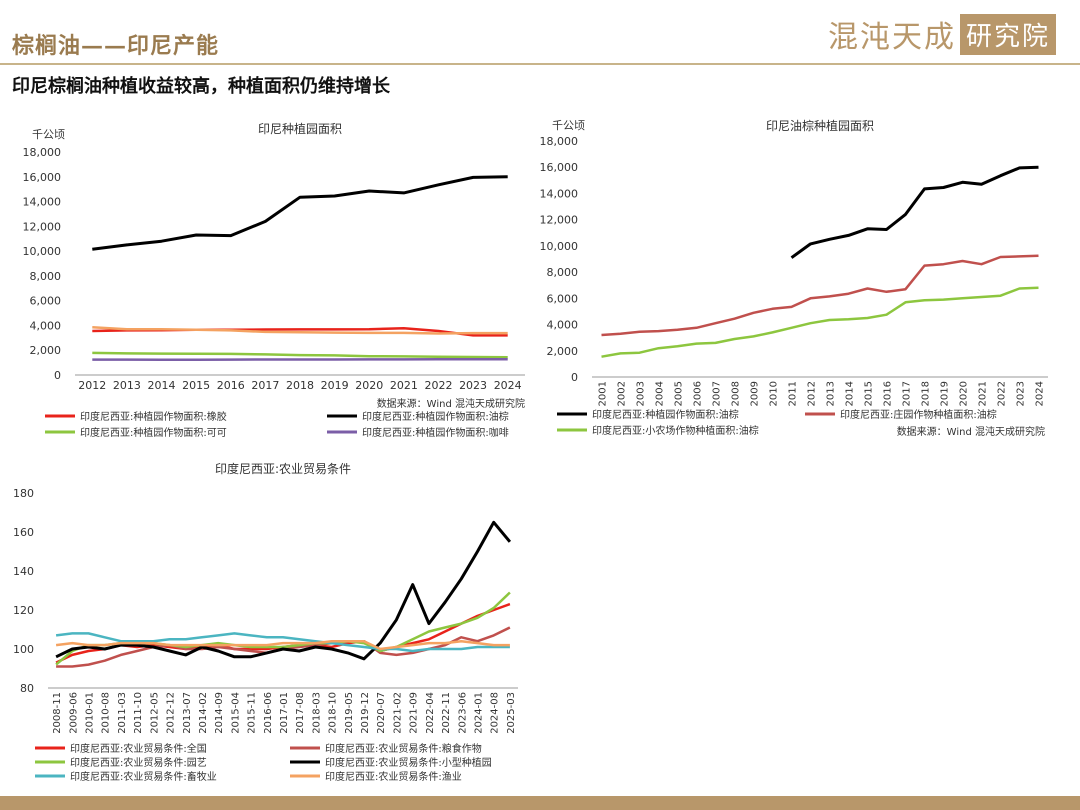 Image resolution: width=1080 pixels, height=810 pixels. I want to click on x-tick-label: 2001, so click(603, 393).